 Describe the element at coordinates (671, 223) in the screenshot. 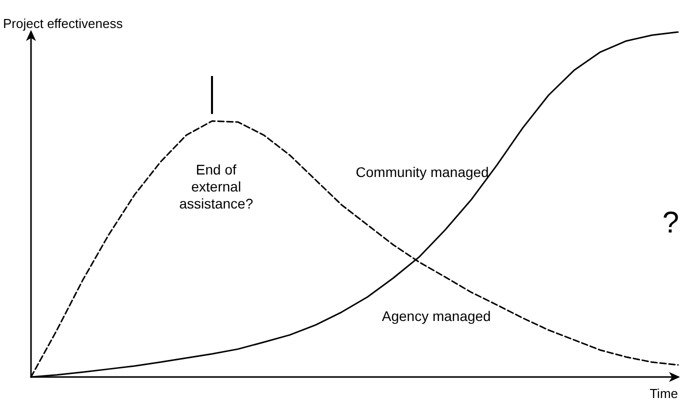

I see `annotation: ?` at that location.